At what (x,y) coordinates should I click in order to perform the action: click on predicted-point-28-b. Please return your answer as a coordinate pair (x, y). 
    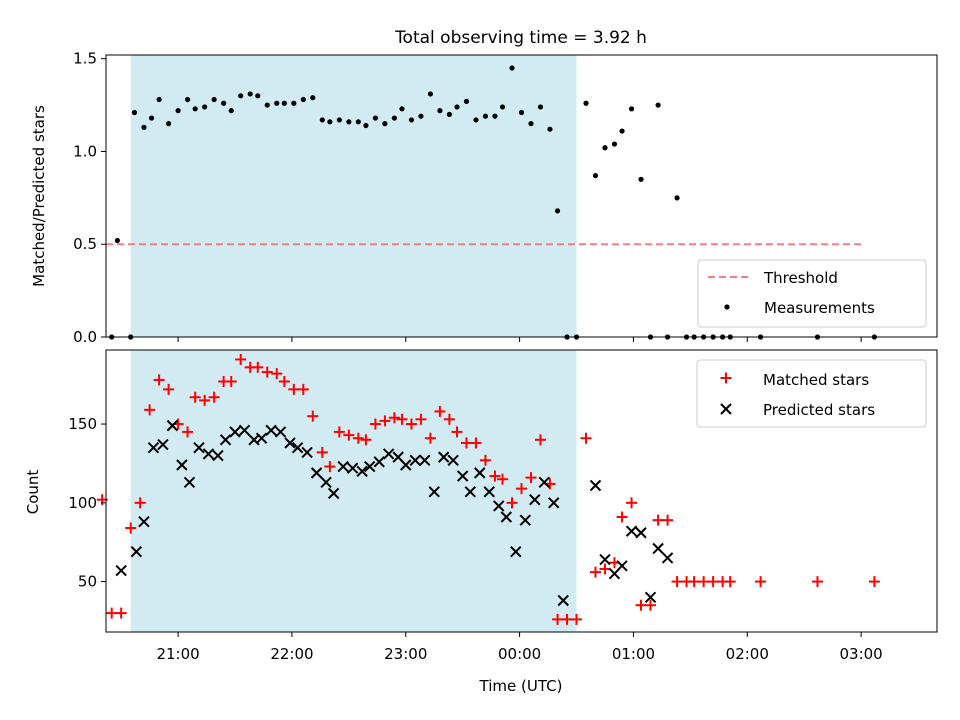
    Looking at the image, I should click on (379, 462).